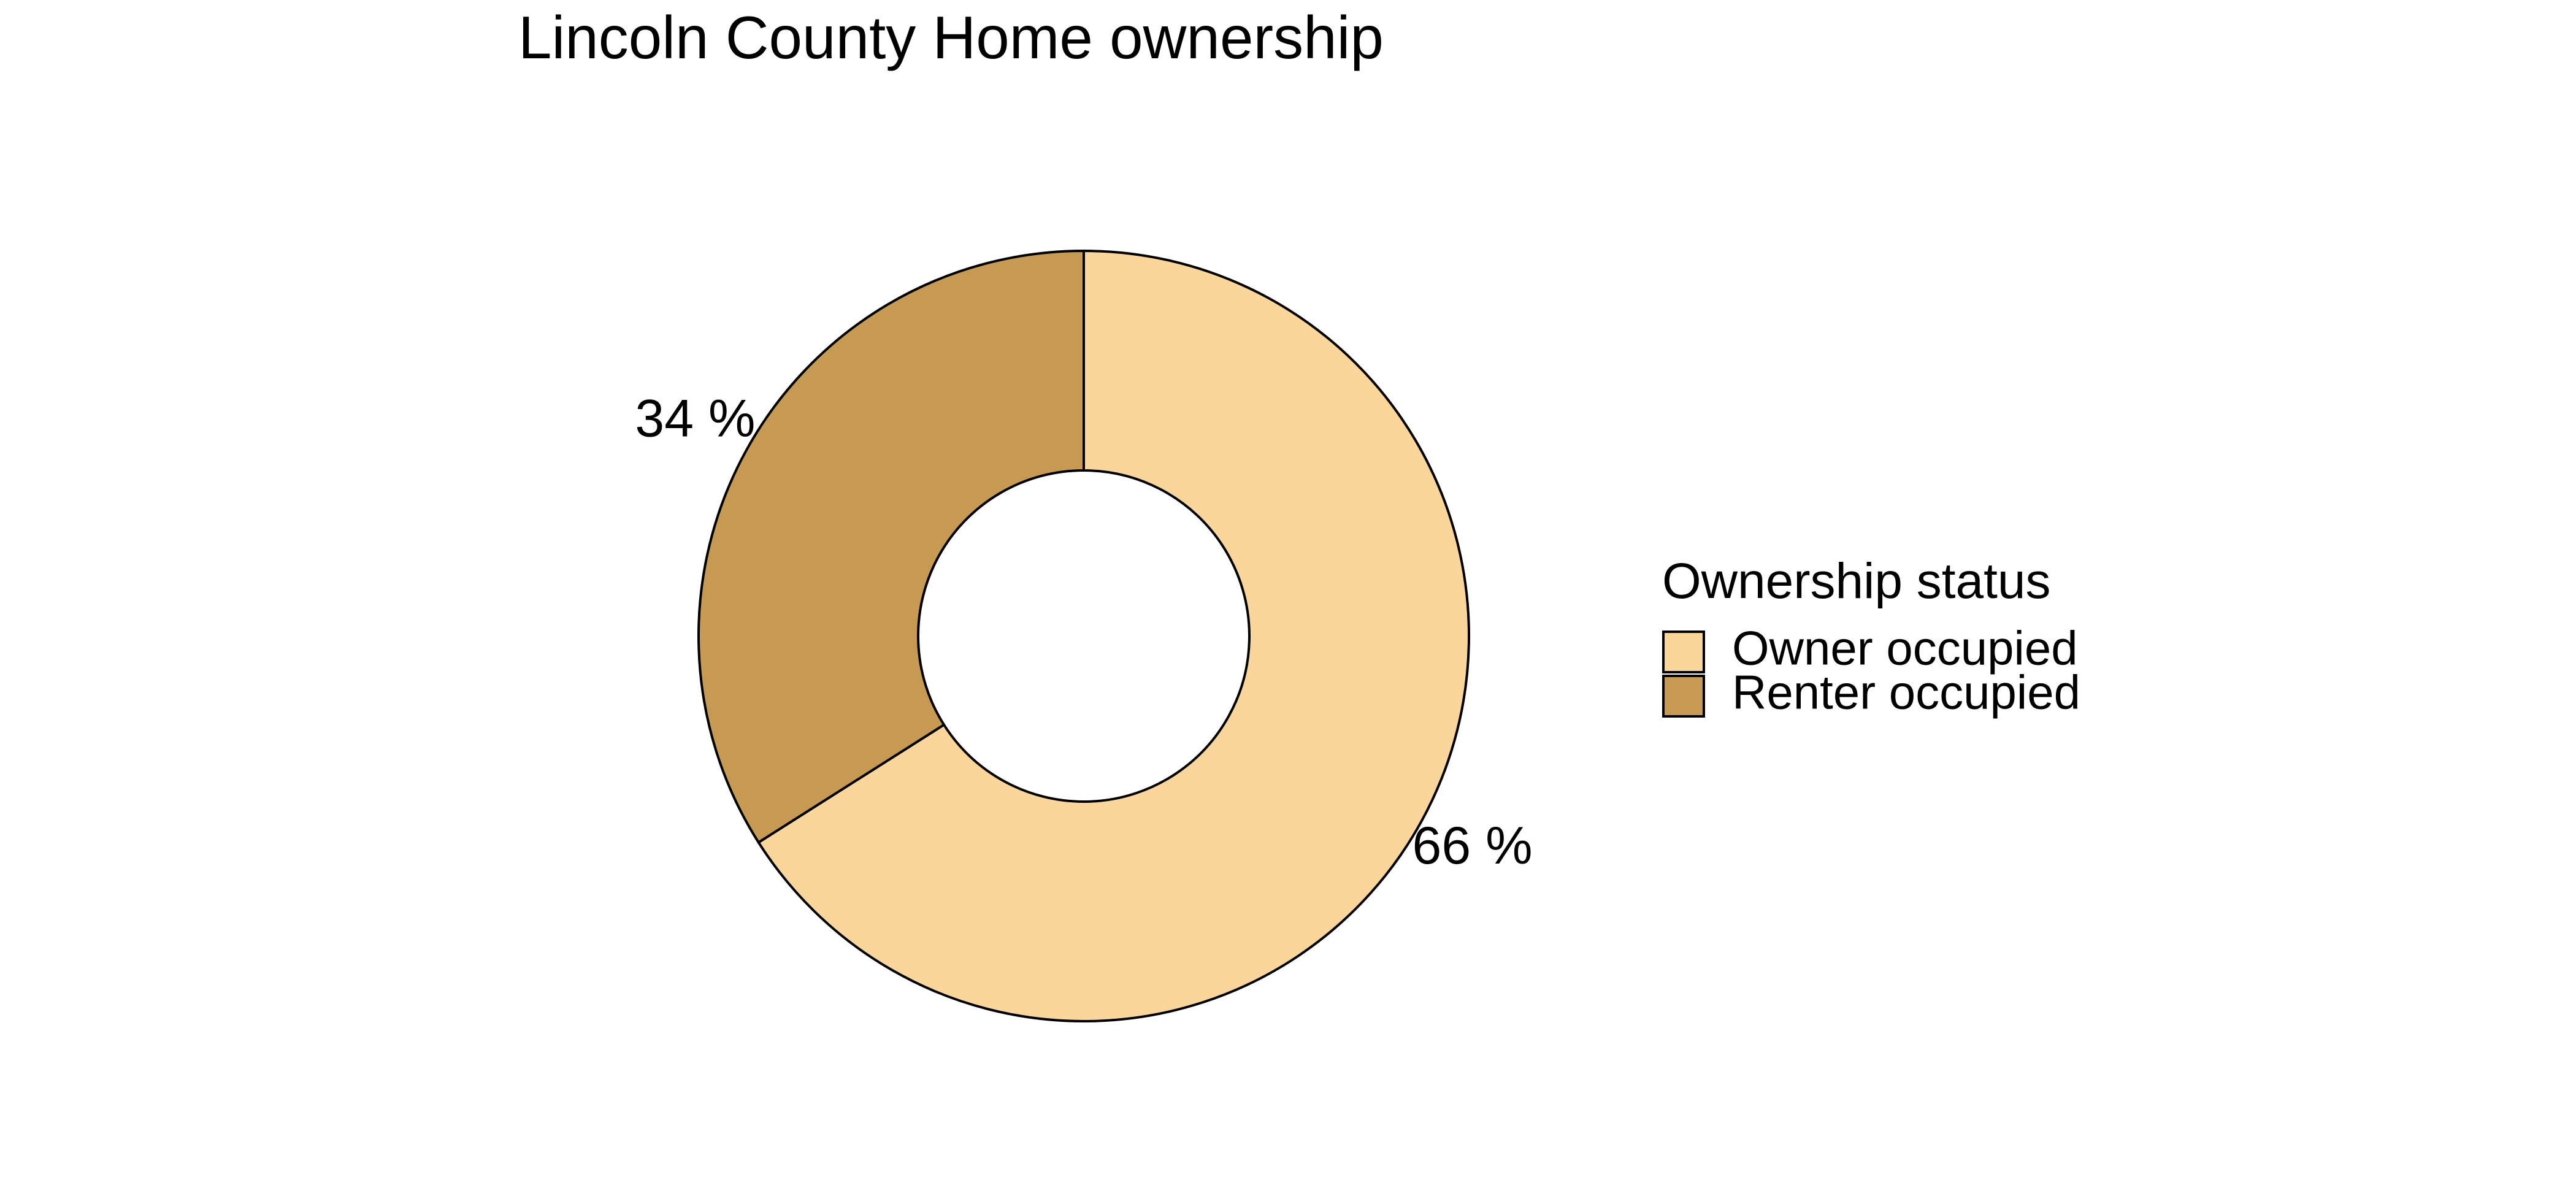  Describe the element at coordinates (695, 418) in the screenshot. I see `slice-value-label: 34 %` at that location.